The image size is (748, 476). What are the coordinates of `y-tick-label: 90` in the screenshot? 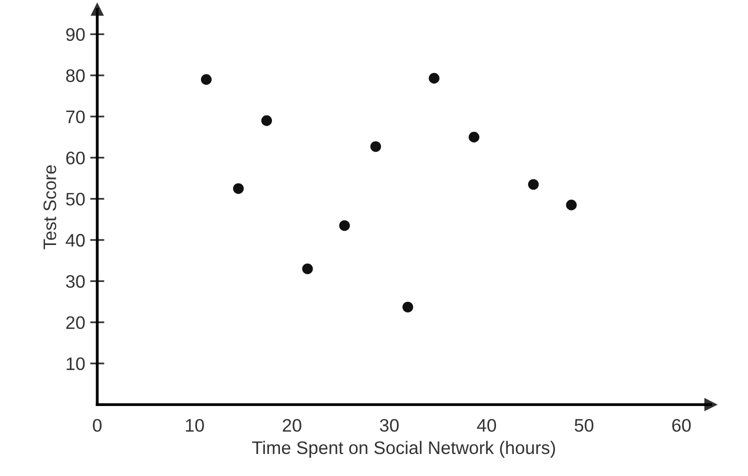 It's located at (75, 34).